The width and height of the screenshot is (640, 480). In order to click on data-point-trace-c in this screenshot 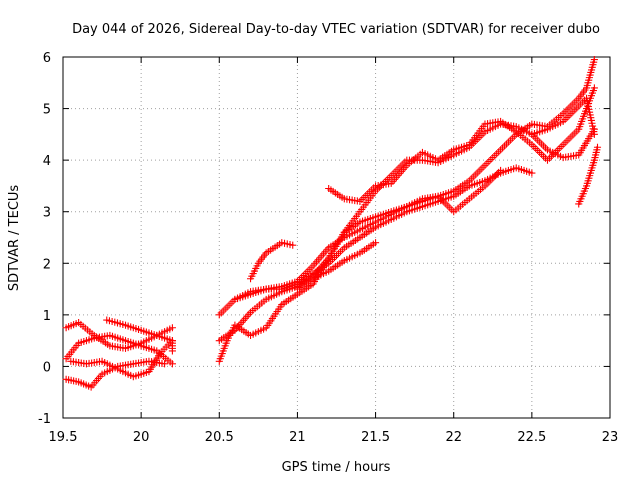, I will do `click(102, 374)`.